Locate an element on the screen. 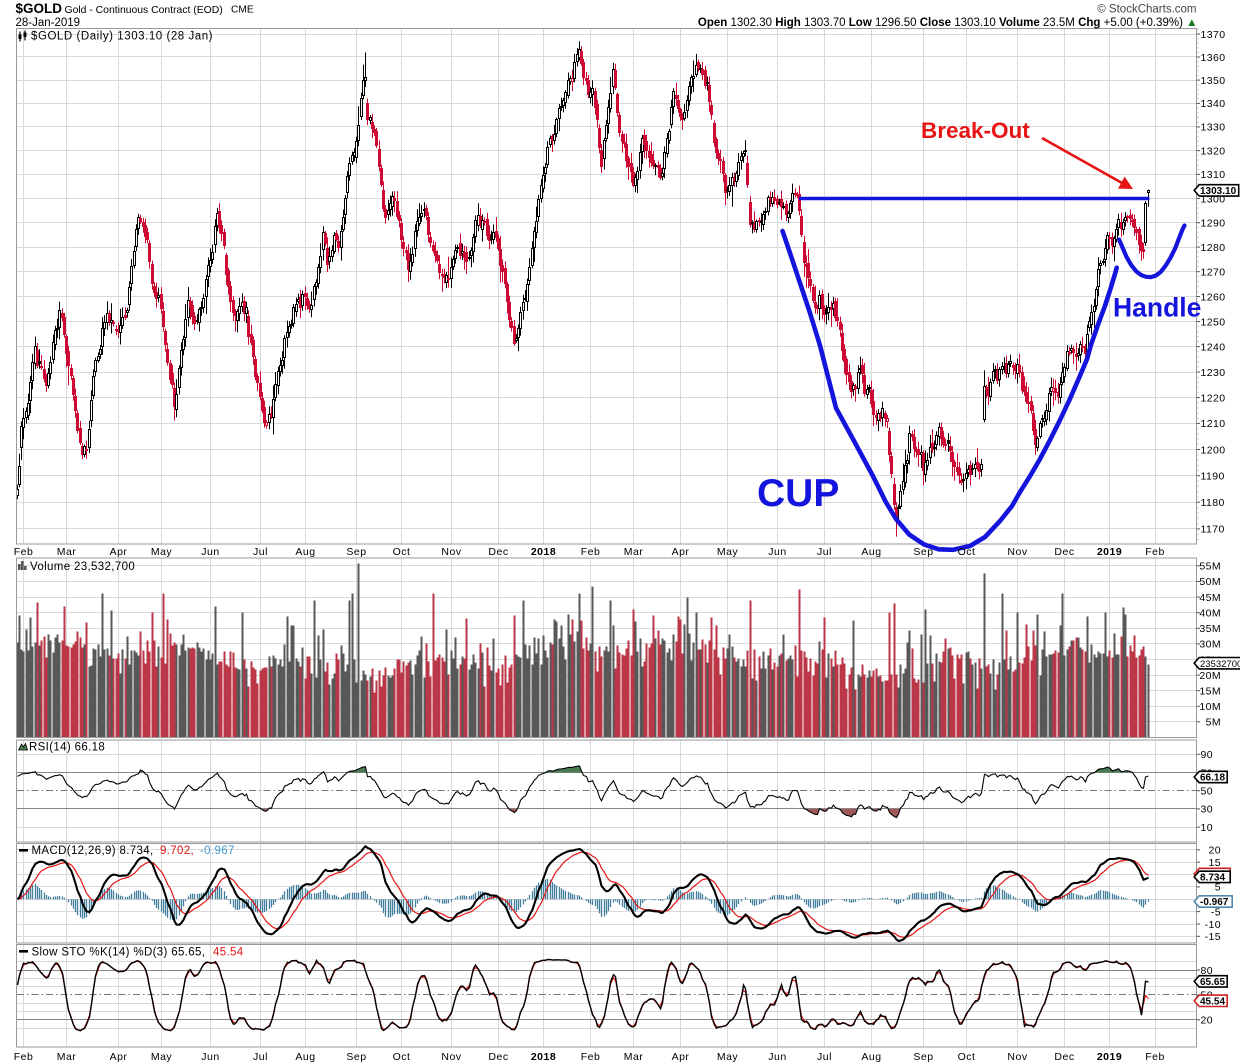  svg-text: Break-Out is located at coordinates (975, 130).